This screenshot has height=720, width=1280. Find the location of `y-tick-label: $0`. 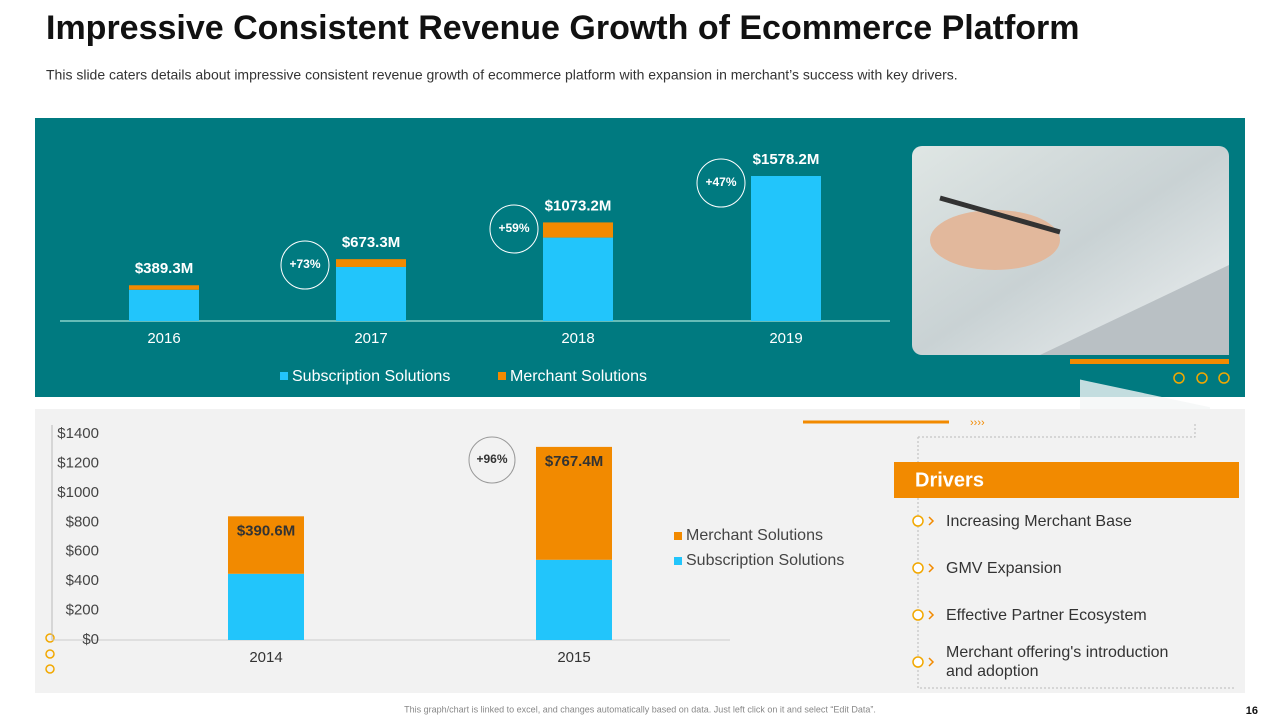

y-tick-label: $0 is located at coordinates (90, 639).